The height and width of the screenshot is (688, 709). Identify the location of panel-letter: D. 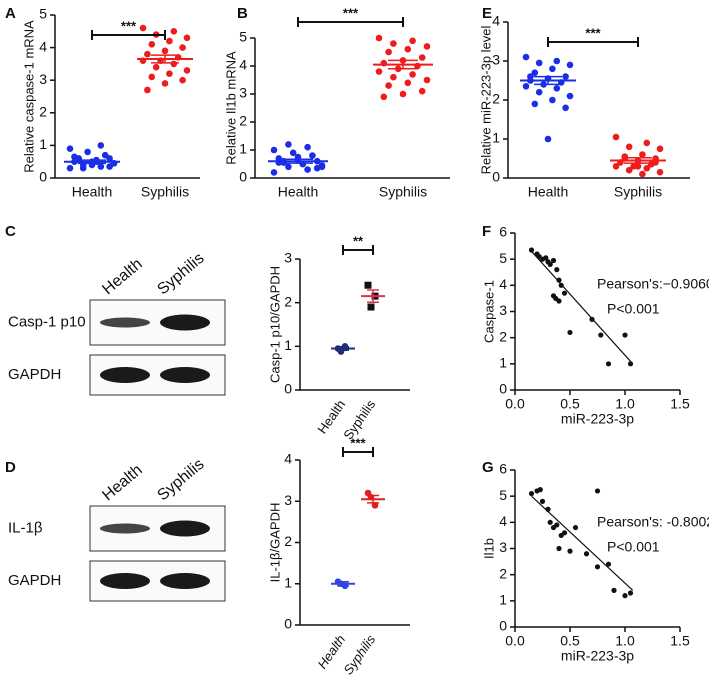
(10, 467).